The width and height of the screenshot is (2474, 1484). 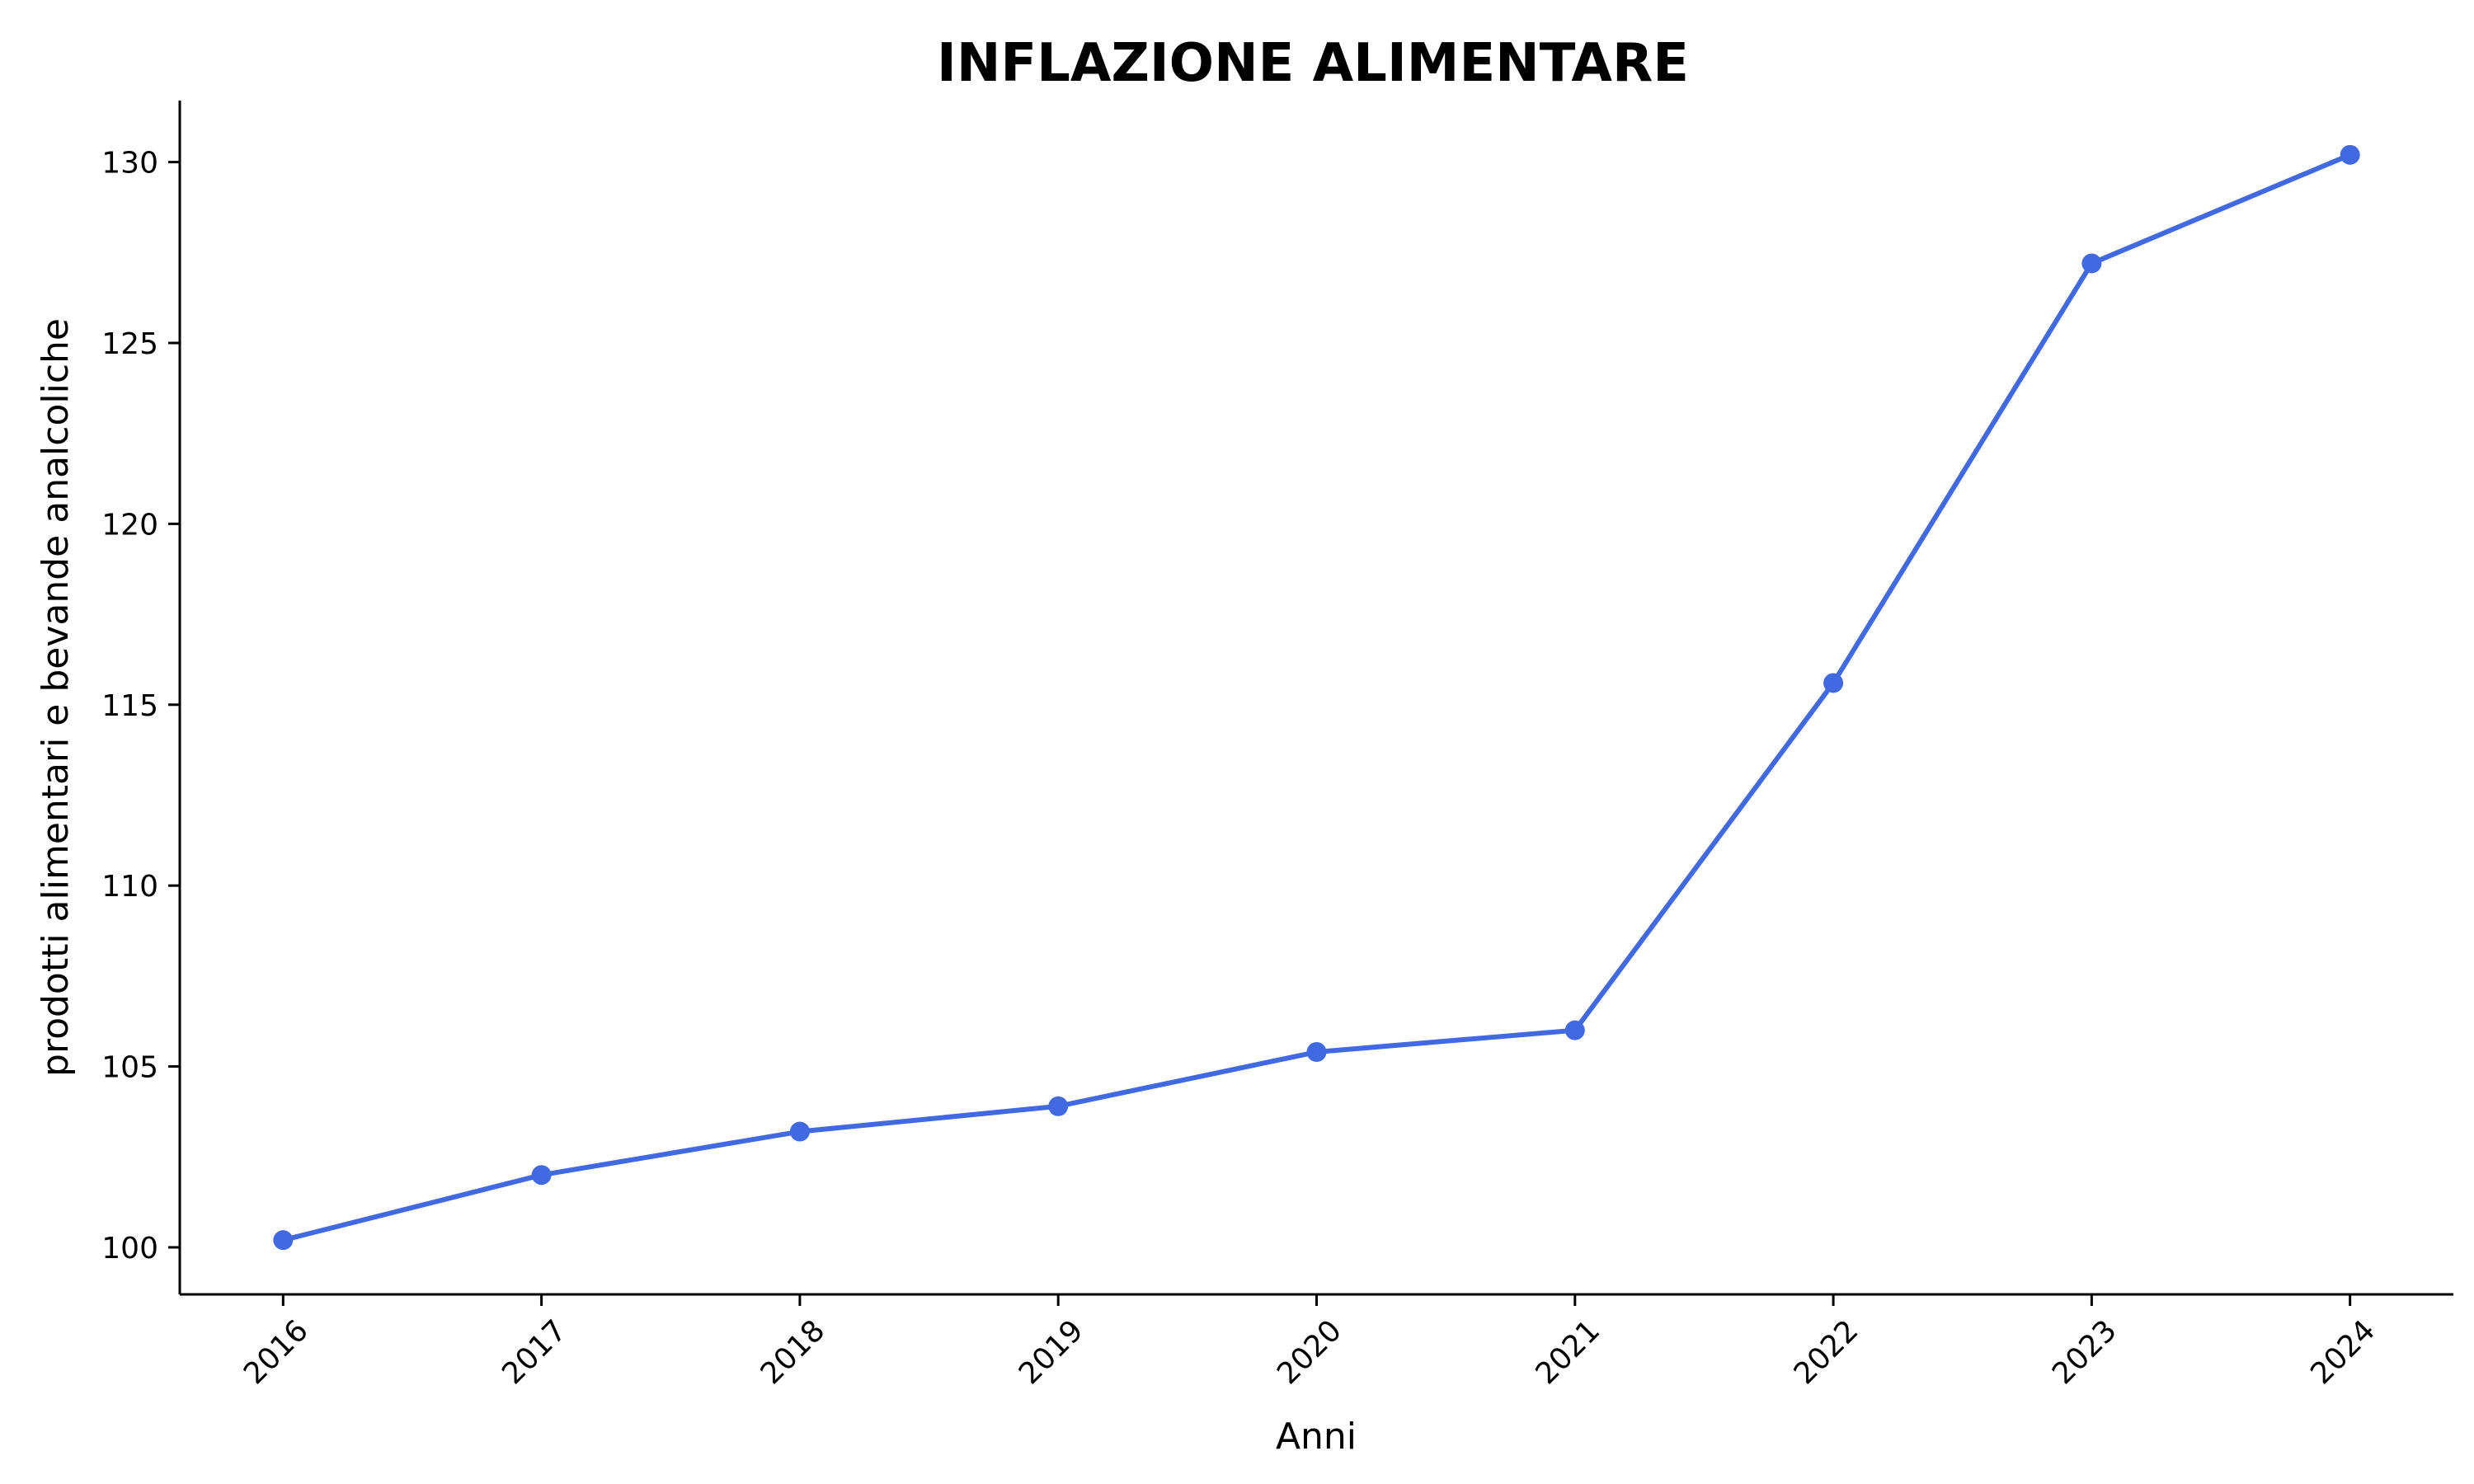 I want to click on y-tick-label: 110, so click(x=129, y=887).